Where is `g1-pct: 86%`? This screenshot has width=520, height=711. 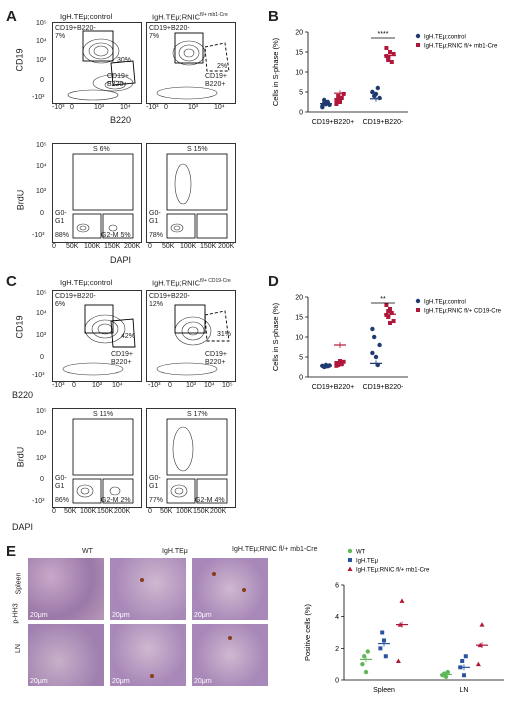
g1-pct: 86% is located at coordinates (62, 500).